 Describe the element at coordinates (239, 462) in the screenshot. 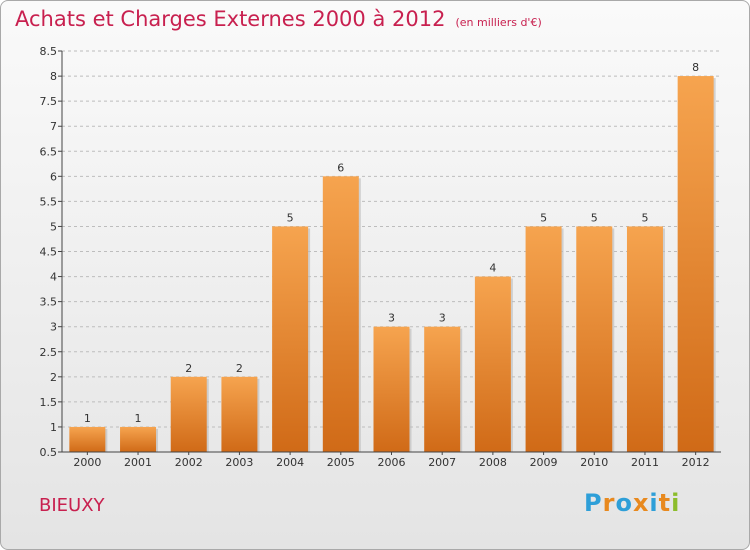

I see `x-tick-label: 2003` at that location.